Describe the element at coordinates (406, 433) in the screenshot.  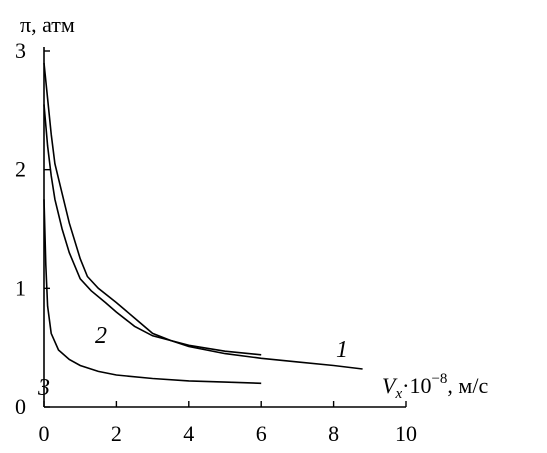
I see `x-tick-label: 10` at that location.